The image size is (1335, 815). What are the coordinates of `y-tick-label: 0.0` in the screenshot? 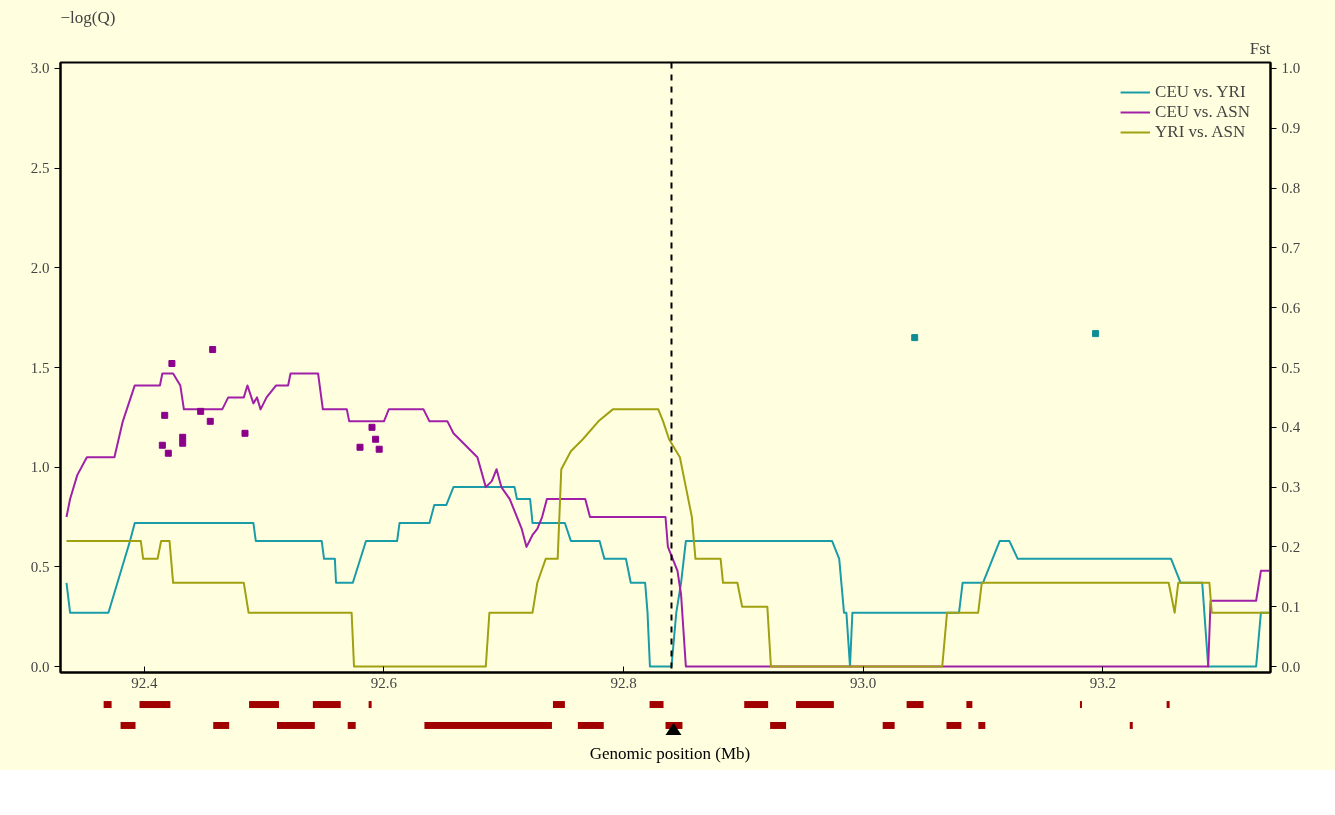 It's located at (40, 666).